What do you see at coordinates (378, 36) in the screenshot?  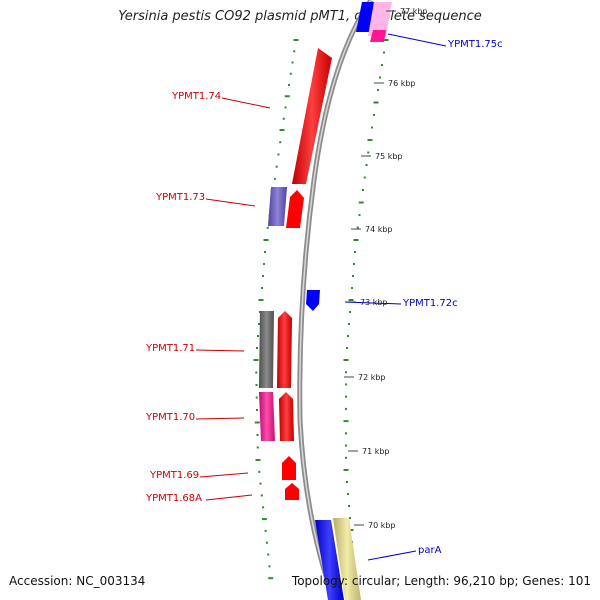 I see `gene-ypmt1-75c` at bounding box center [378, 36].